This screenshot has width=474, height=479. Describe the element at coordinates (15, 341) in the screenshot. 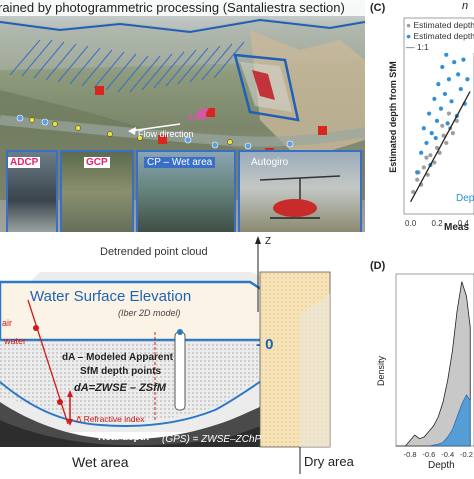

I see `water-label: water` at that location.